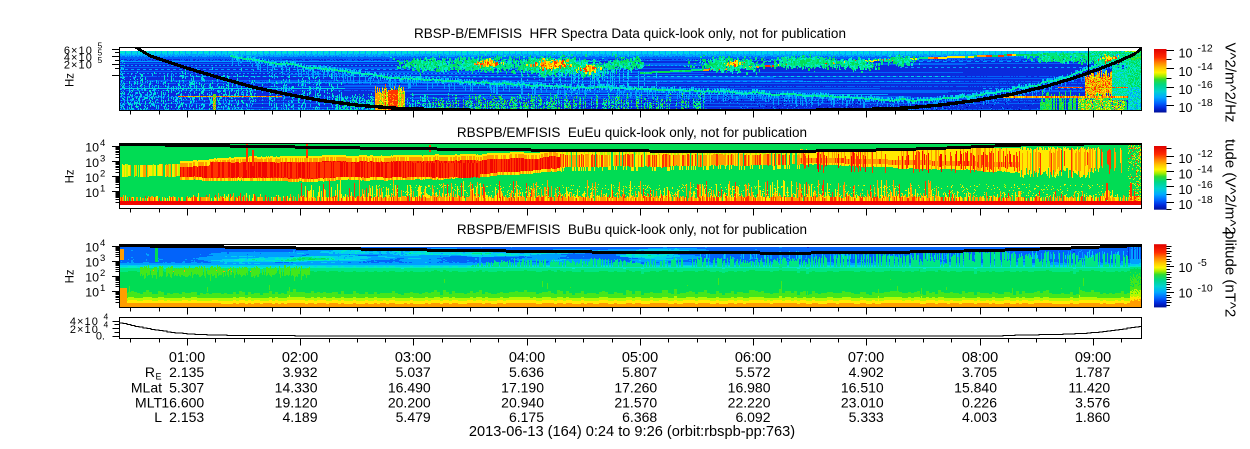 This screenshot has width=1250, height=449. What do you see at coordinates (409, 402) in the screenshot?
I see `svg-text: 20.200` at bounding box center [409, 402].